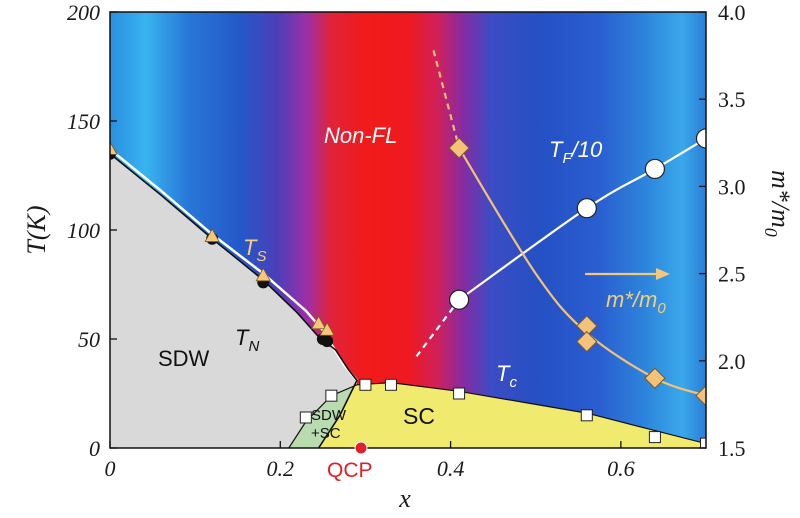 This screenshot has height=518, width=800. Describe the element at coordinates (732, 448) in the screenshot. I see `y2-tick-label-0: 1.5` at that location.